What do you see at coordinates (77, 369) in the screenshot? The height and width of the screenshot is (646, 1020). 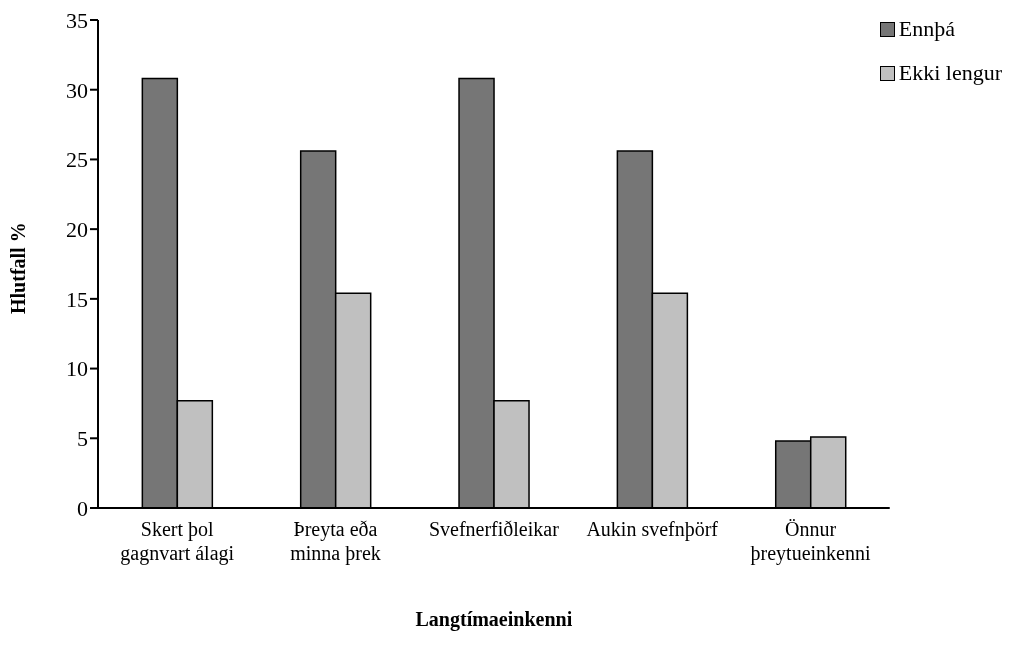 I see `y-tick-label: 10` at bounding box center [77, 369].